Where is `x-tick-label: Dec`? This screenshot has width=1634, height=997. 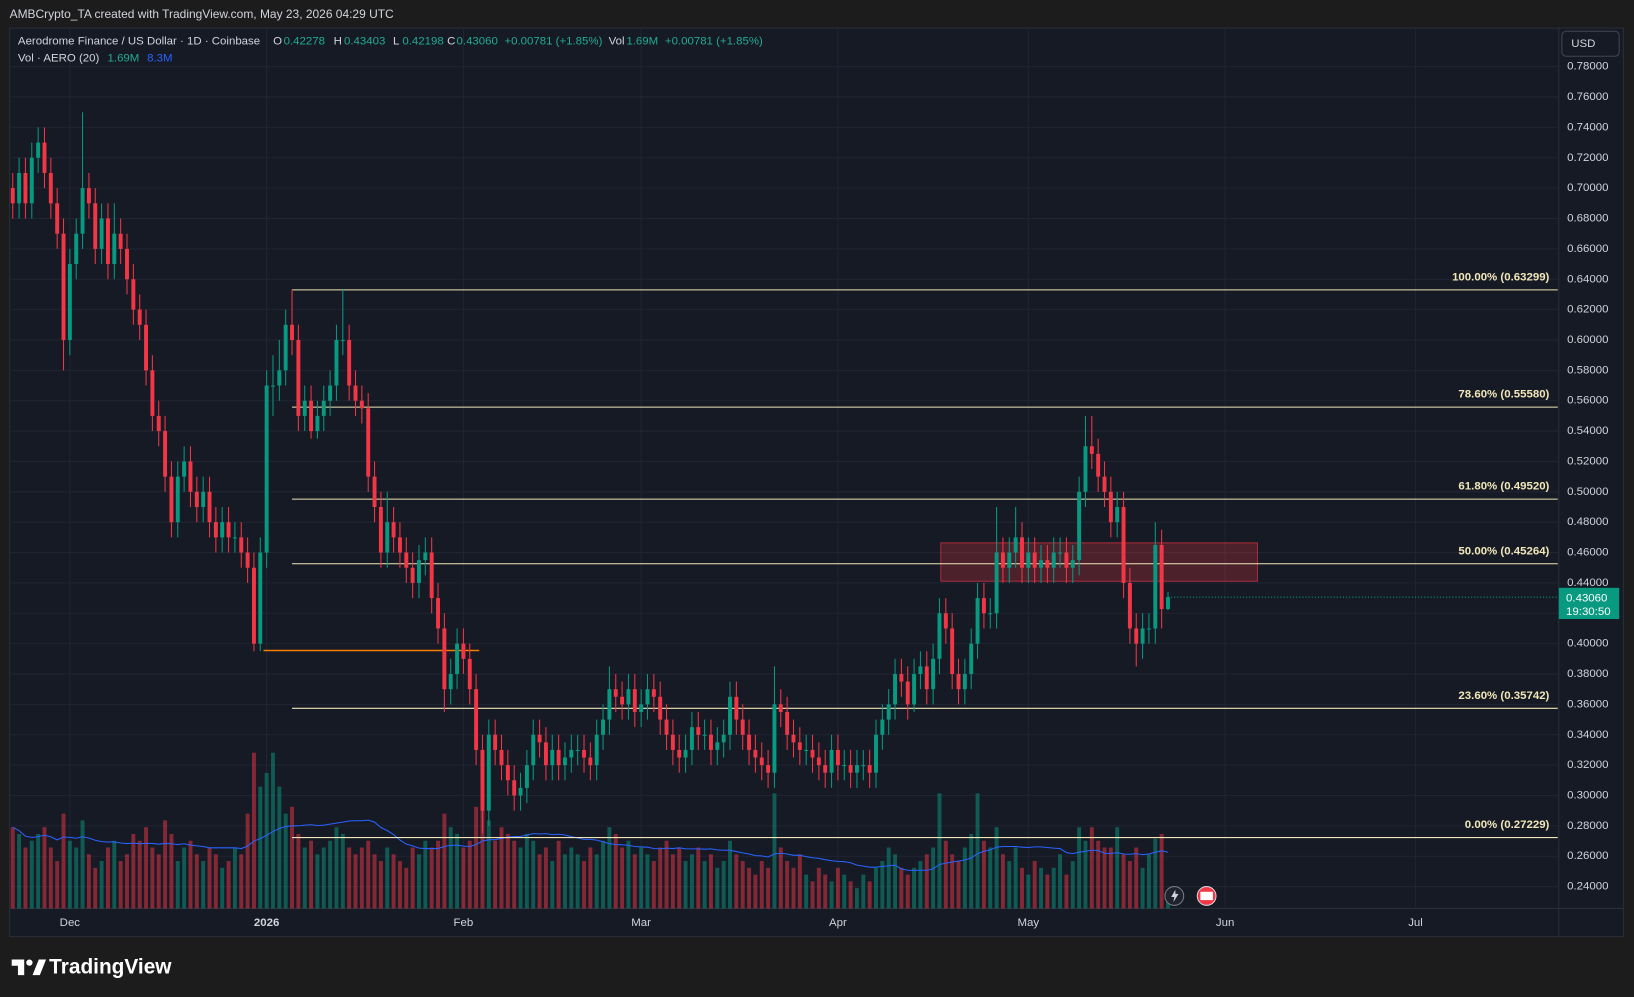
x-tick-label: Dec is located at coordinates (70, 923).